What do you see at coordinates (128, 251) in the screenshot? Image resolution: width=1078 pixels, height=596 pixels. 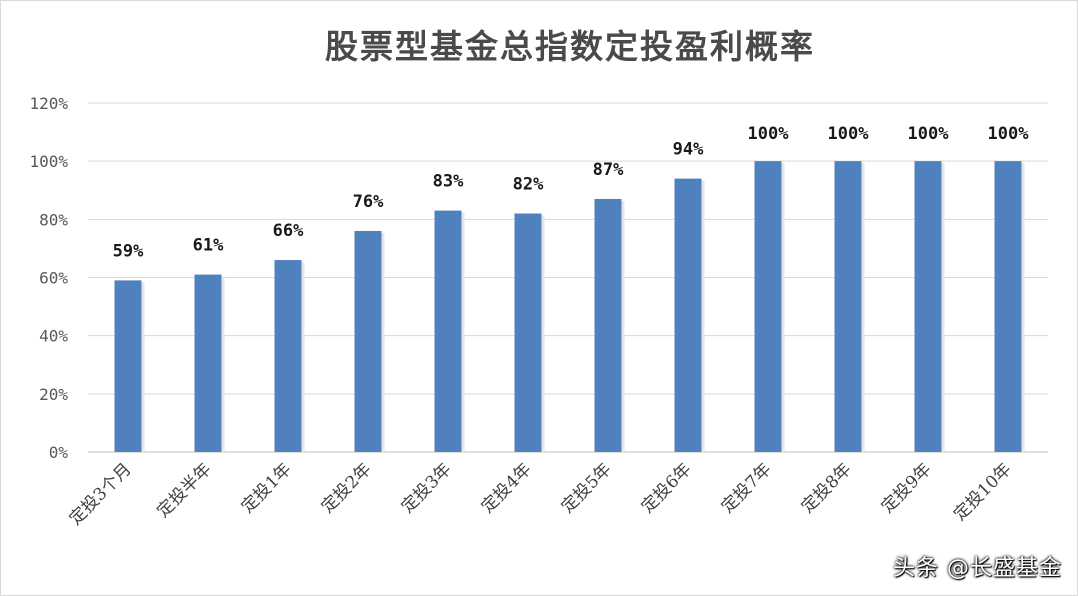 I see `data-label: 59%` at bounding box center [128, 251].